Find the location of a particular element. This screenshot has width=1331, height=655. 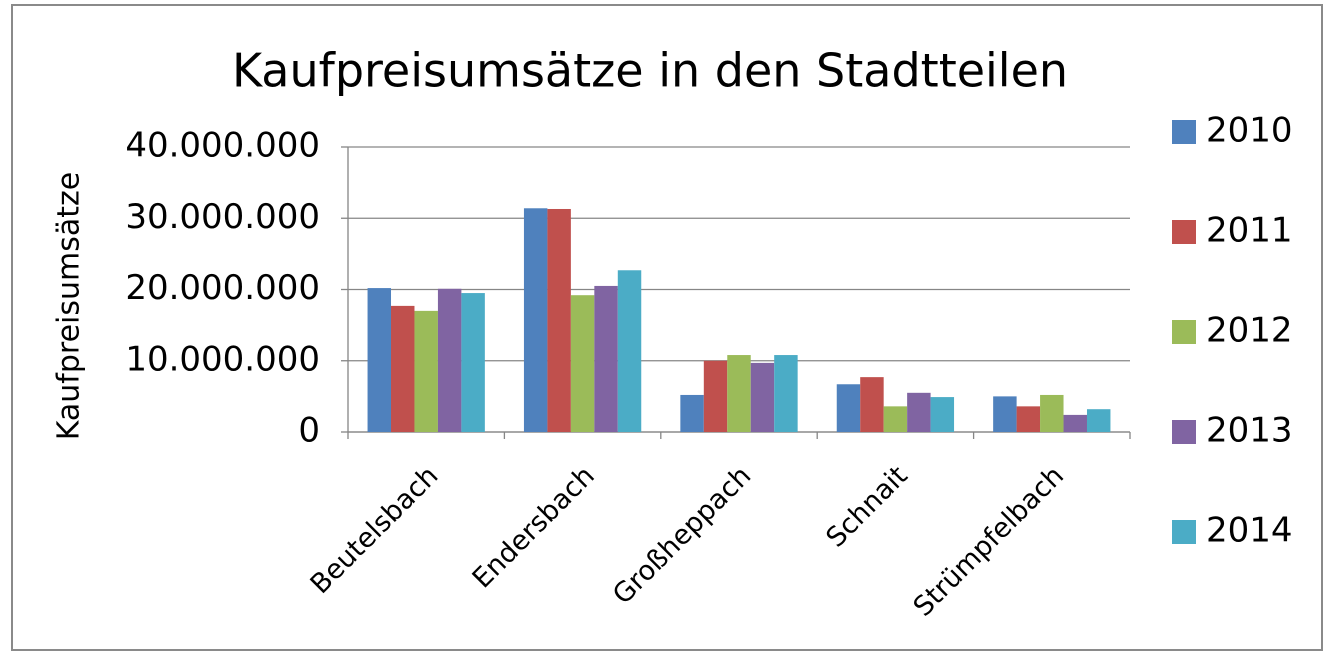

chart-title: Kaufpreisumsätze in den Stadtteilen is located at coordinates (650, 71).